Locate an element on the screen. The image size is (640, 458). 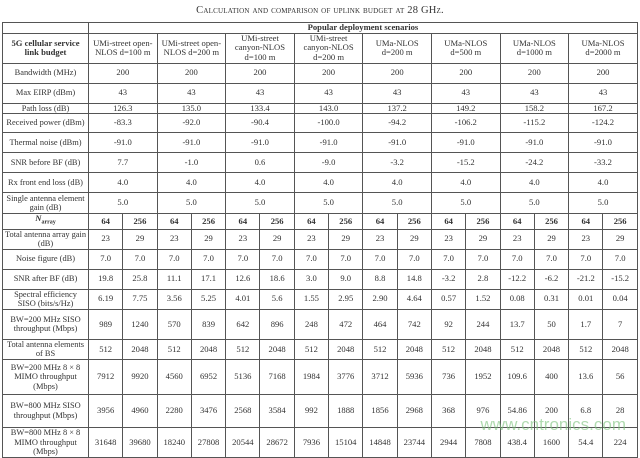
table-cell: 5.6 is located at coordinates (277, 299).